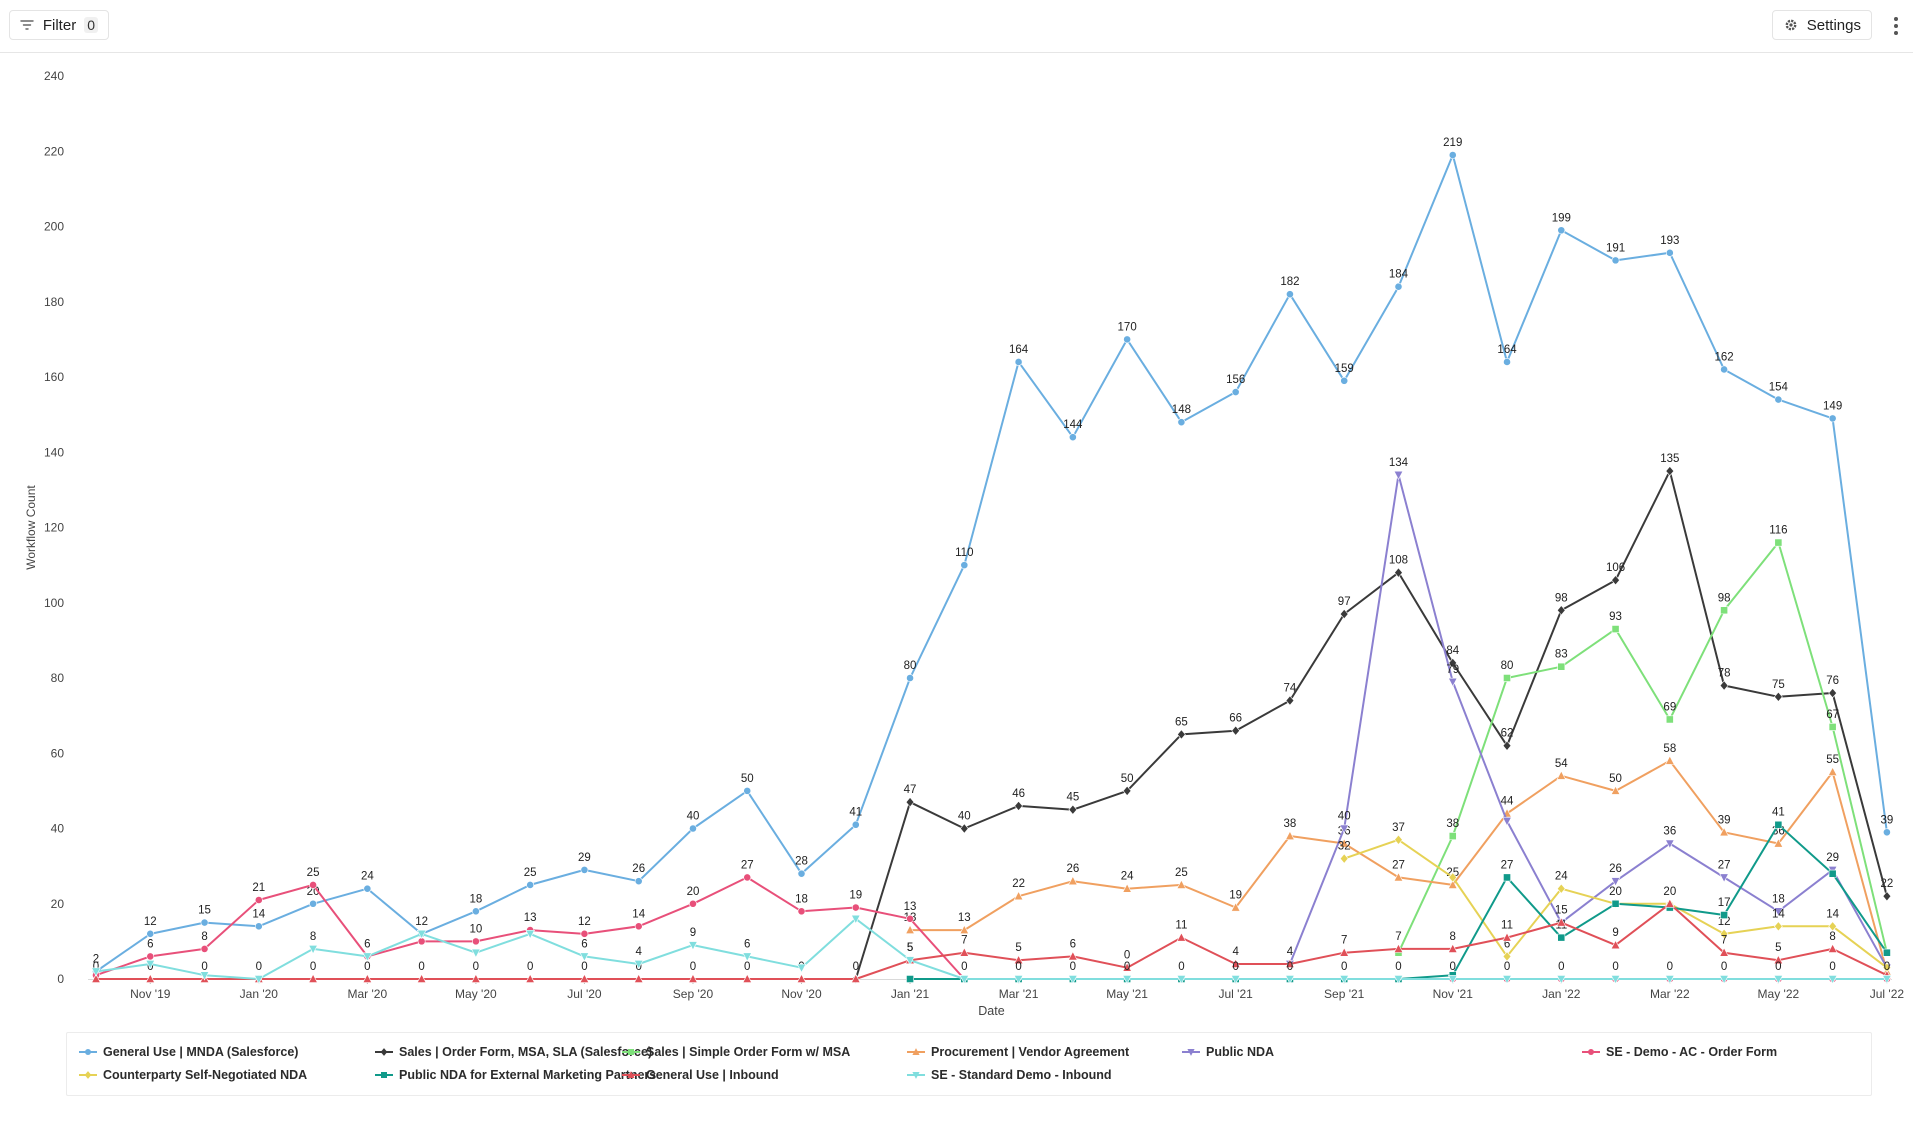 The image size is (1913, 1123). Describe the element at coordinates (421, 922) in the screenshot. I see `series-0-data-label: 12` at that location.